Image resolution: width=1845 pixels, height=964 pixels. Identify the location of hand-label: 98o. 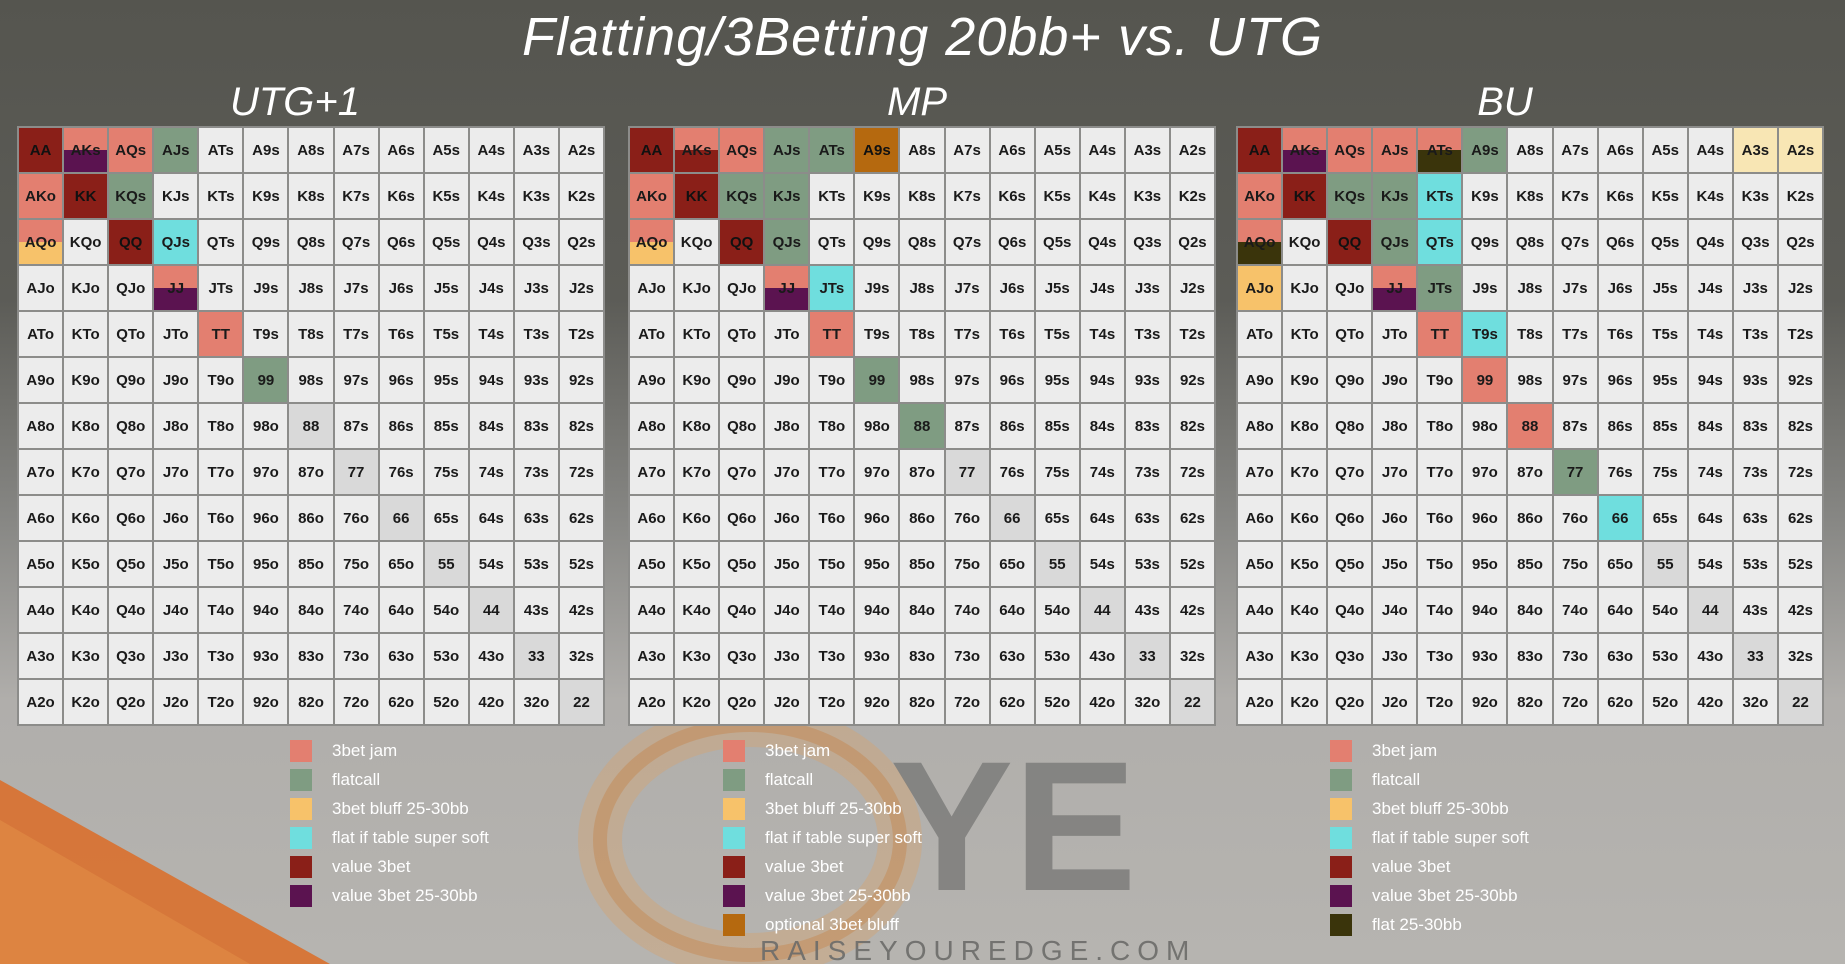
(265, 426).